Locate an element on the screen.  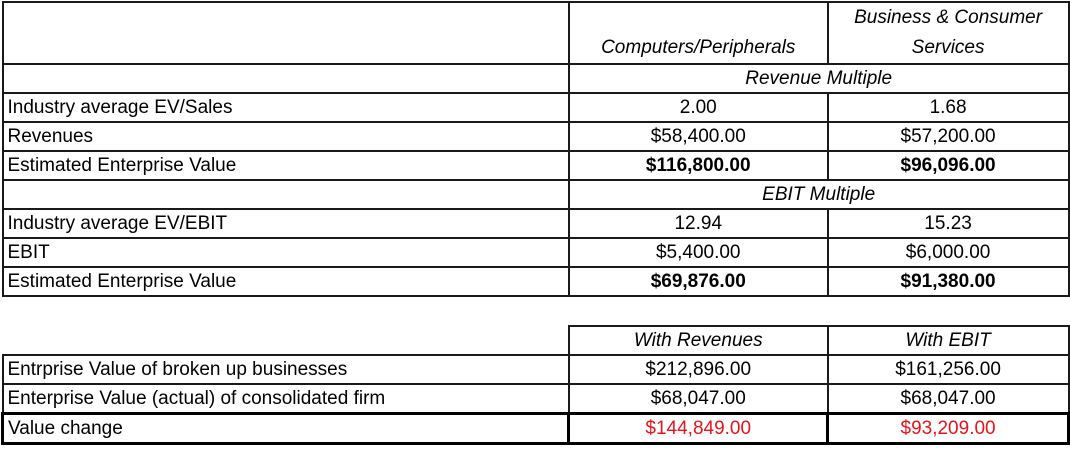
revenue-multiple-title: Revenue Multiple is located at coordinates (818, 78).